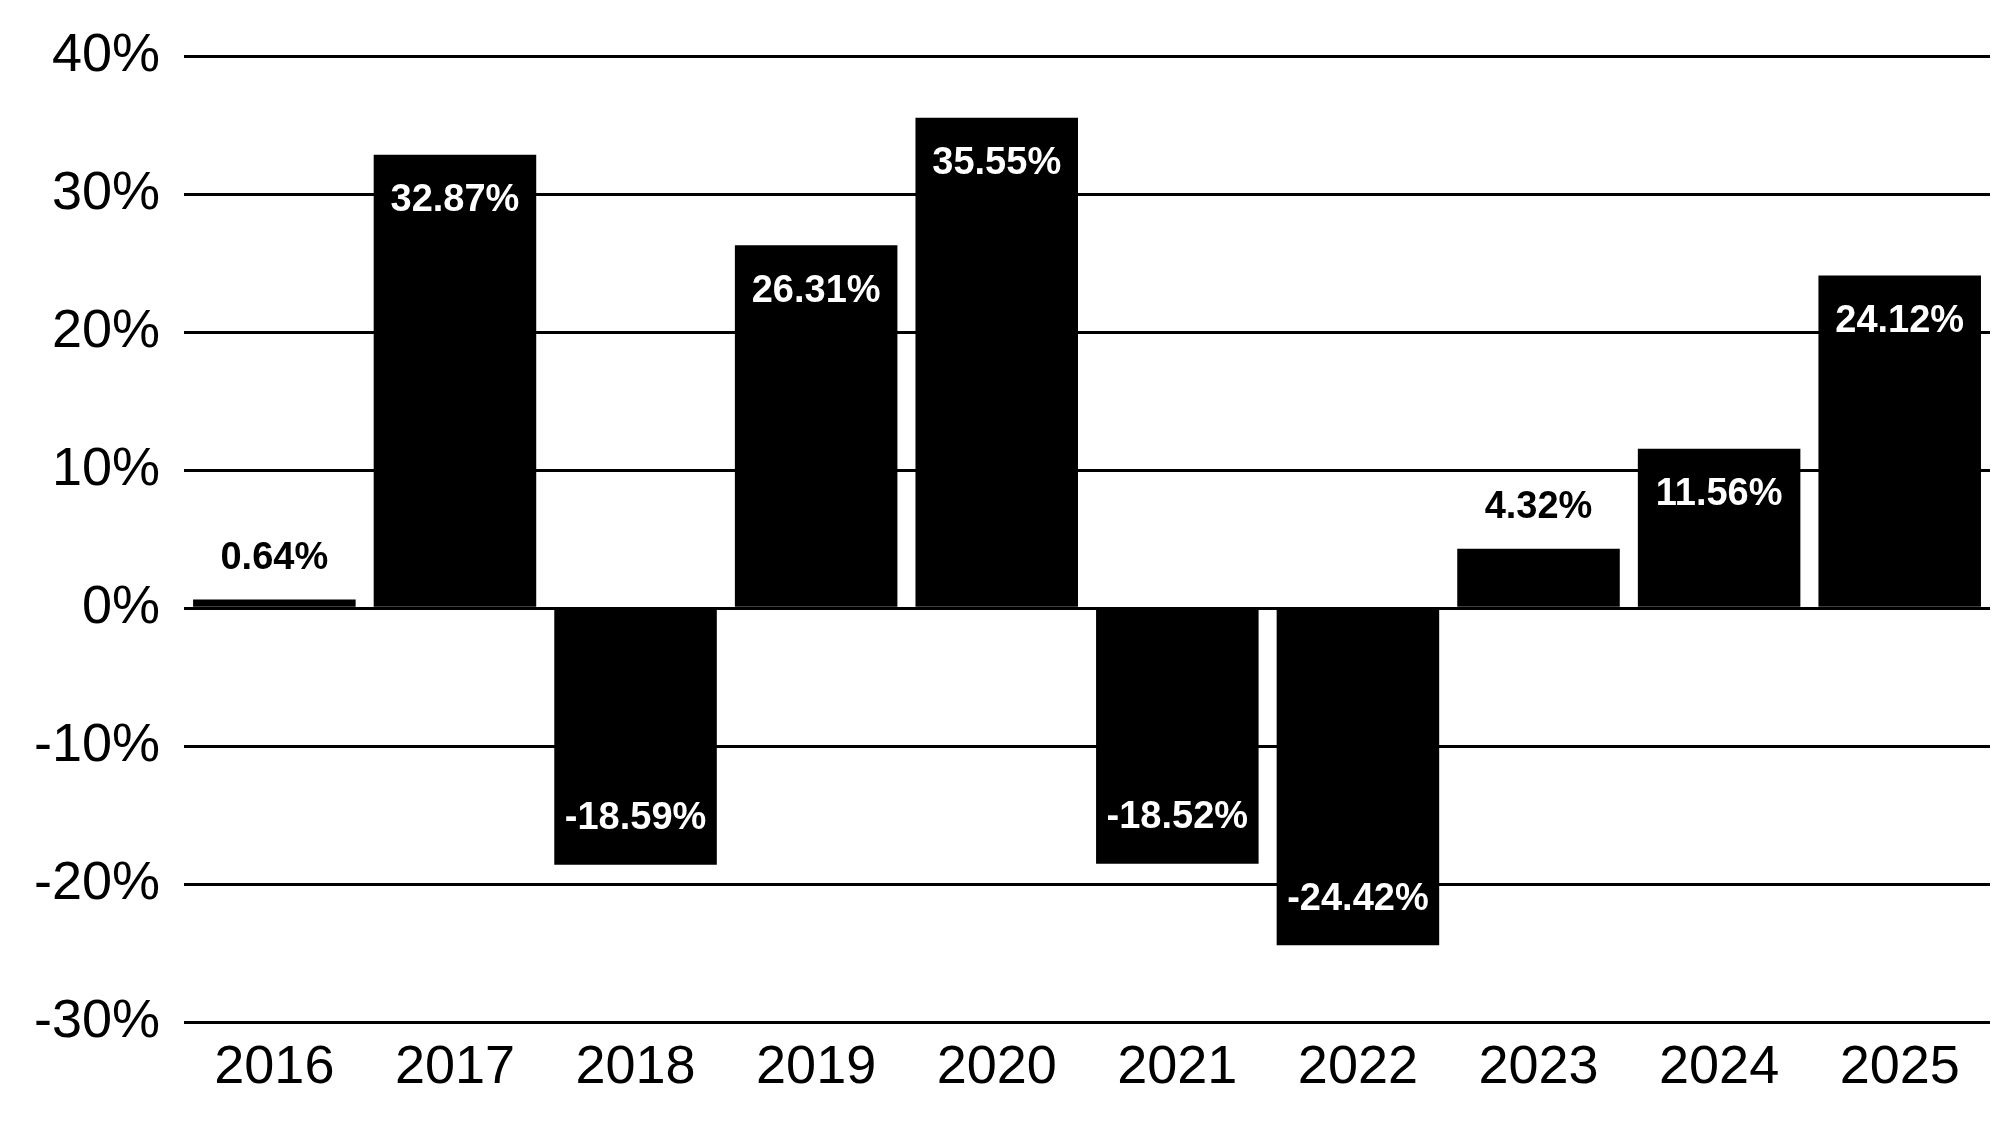 The height and width of the screenshot is (1125, 1992). I want to click on y-tick-label: 10%, so click(106, 466).